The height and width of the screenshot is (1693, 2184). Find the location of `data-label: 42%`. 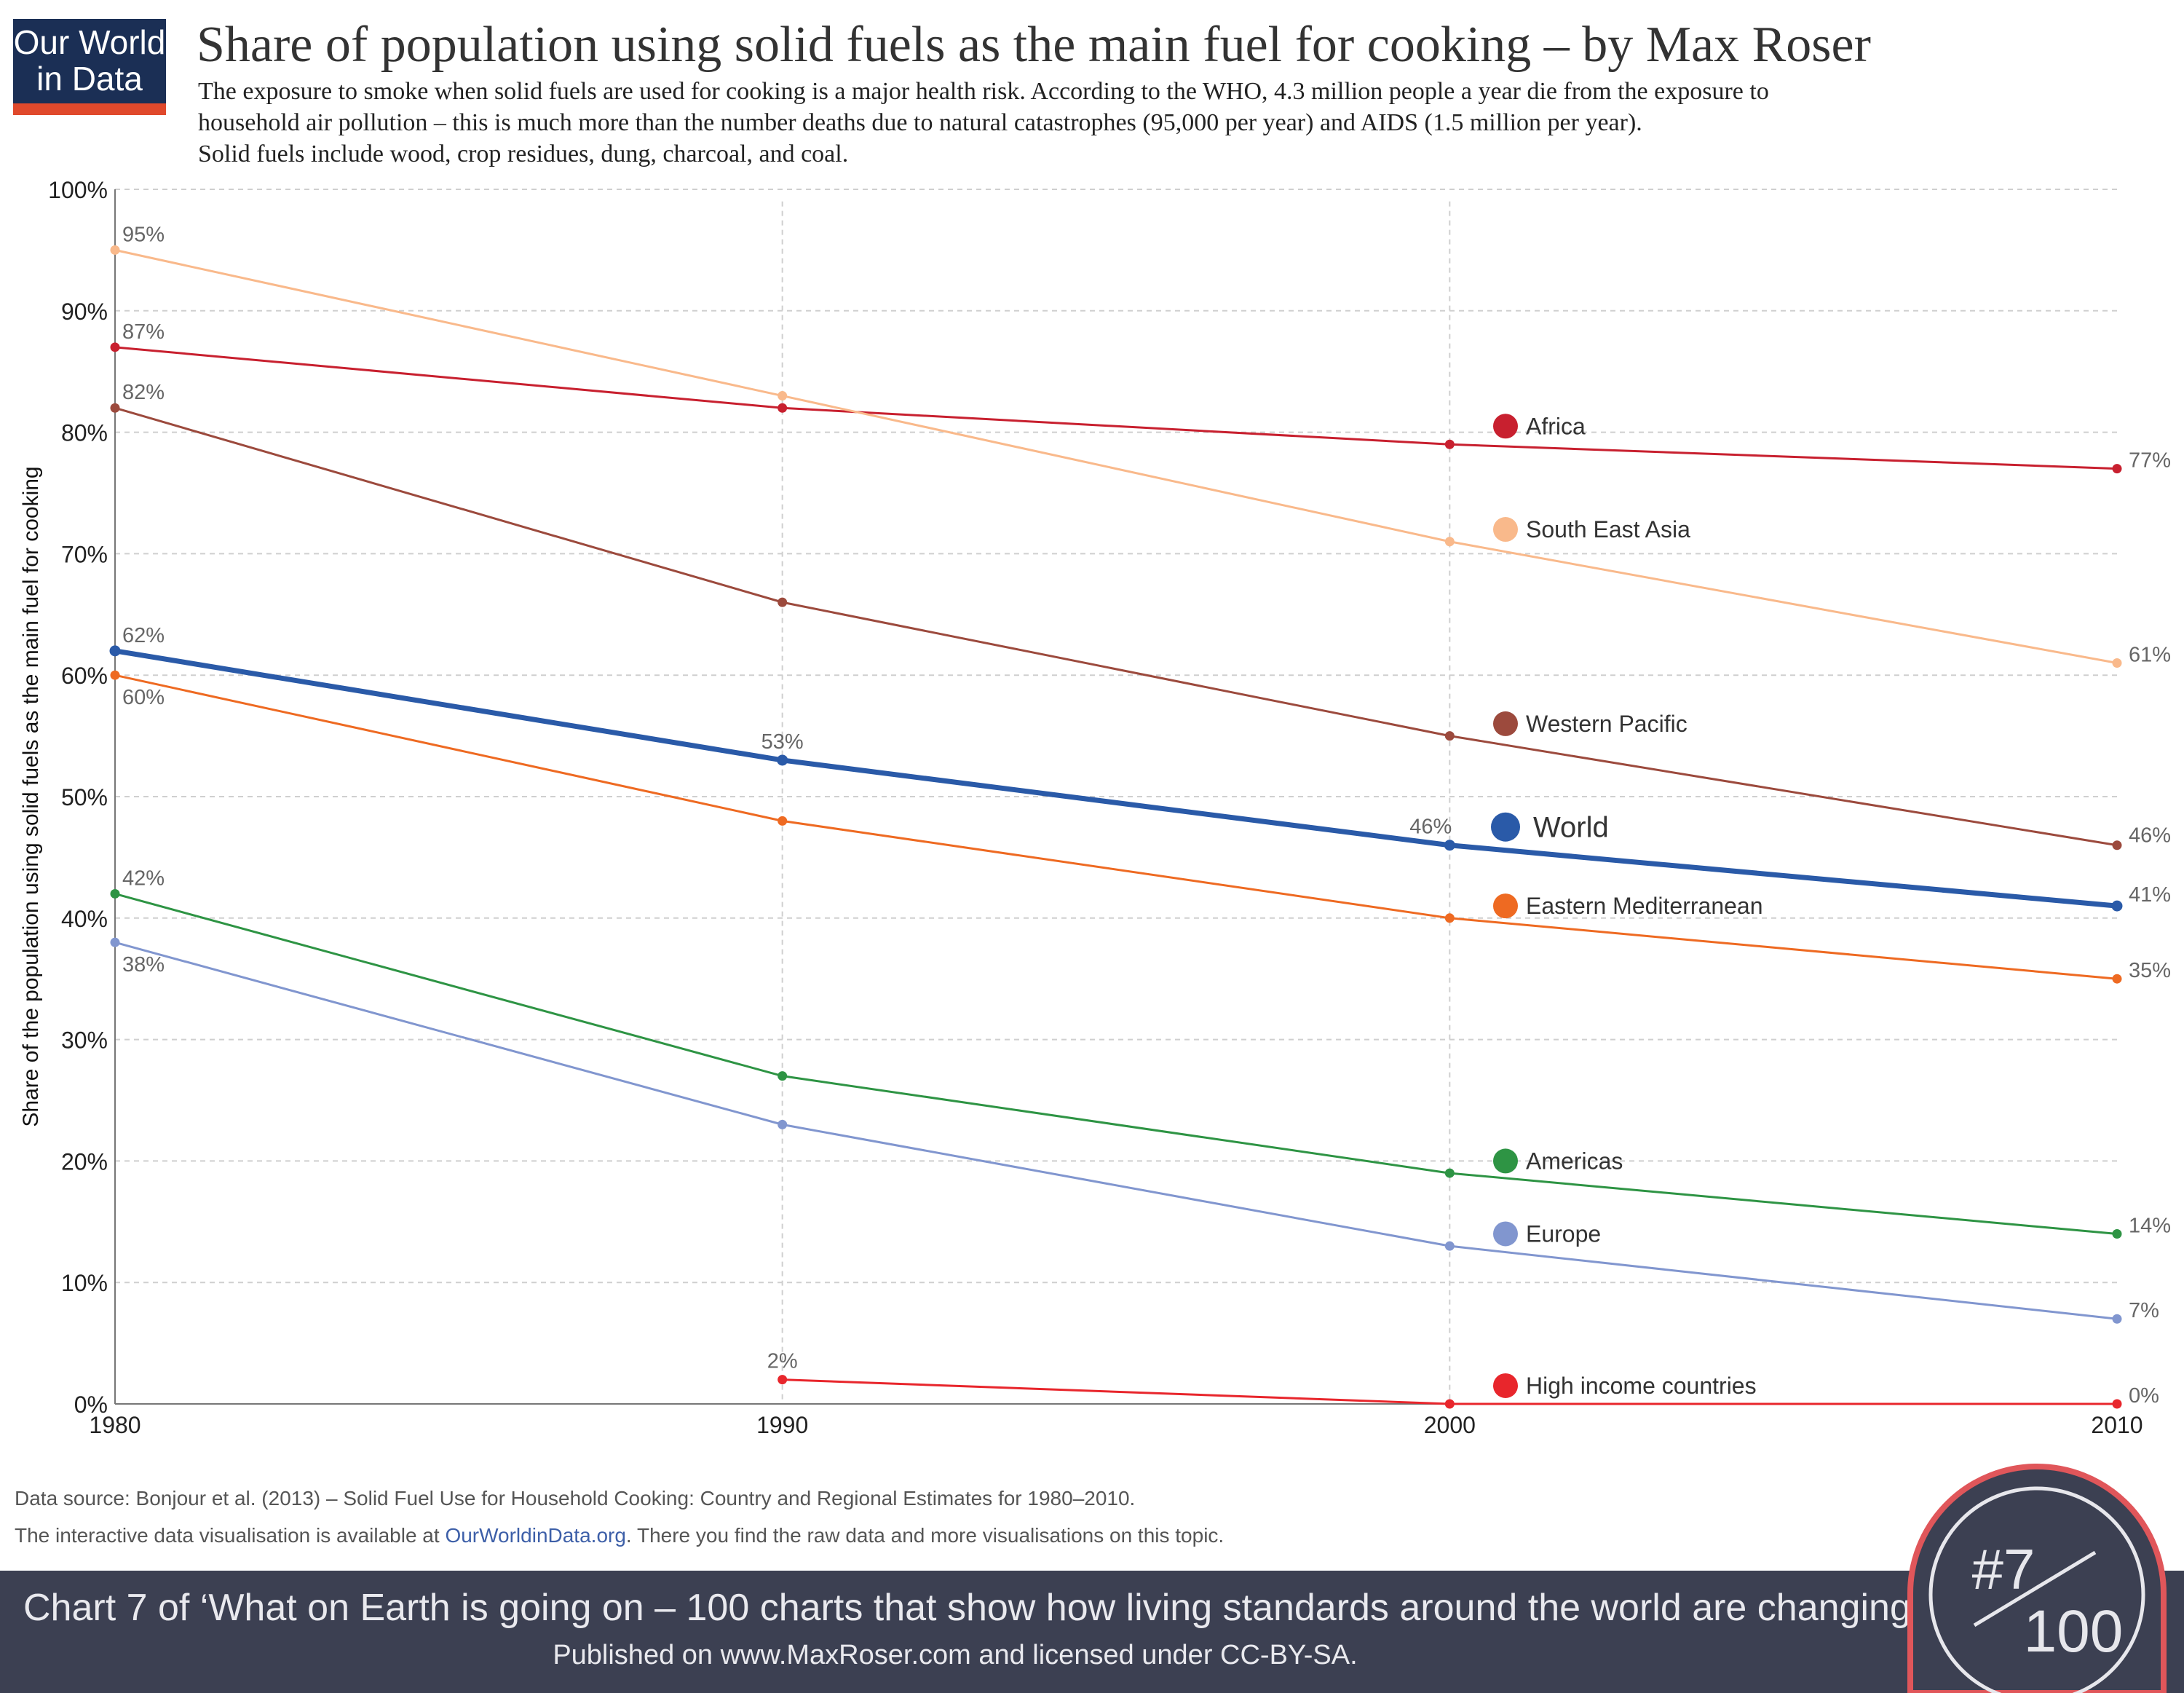

data-label: 42% is located at coordinates (143, 878).